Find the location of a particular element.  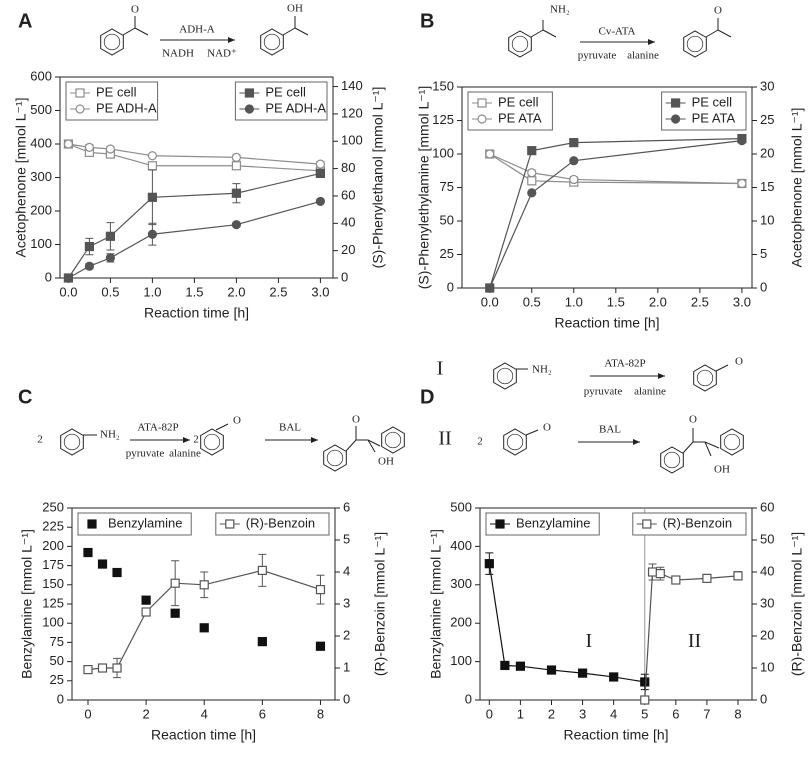

x-tick-label: 5 is located at coordinates (644, 713).